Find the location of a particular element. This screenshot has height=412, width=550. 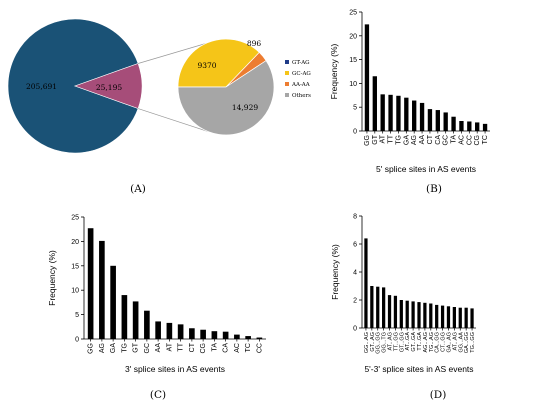

pie-label-others: 14,929 is located at coordinates (245, 107).